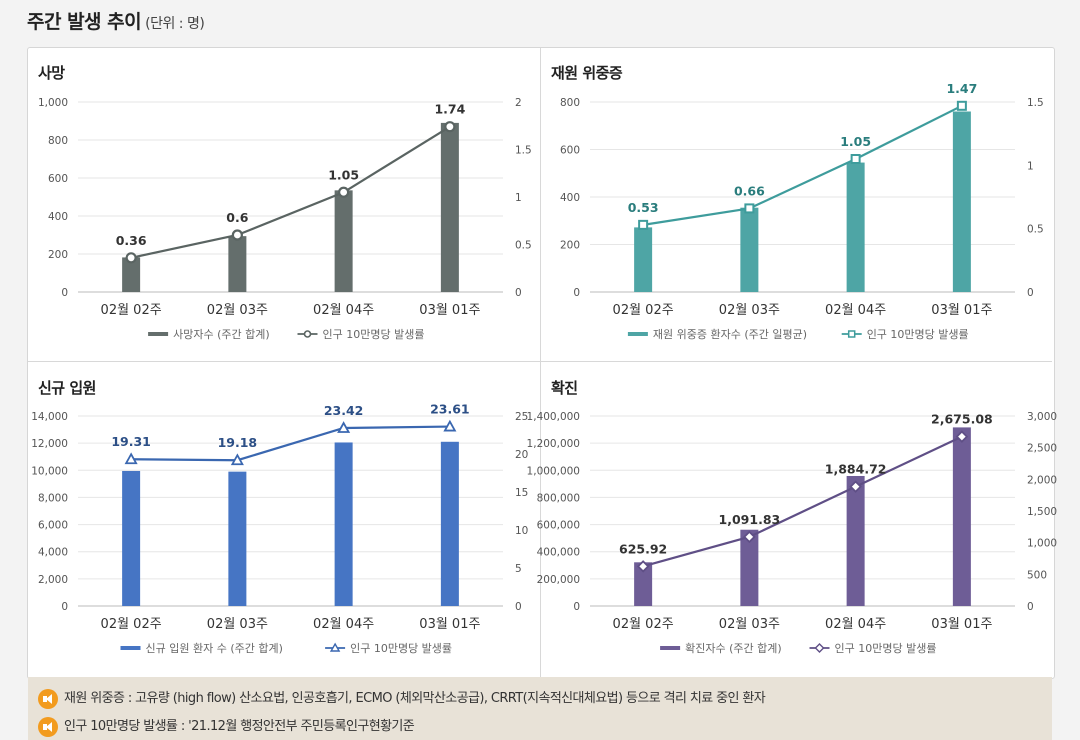 The height and width of the screenshot is (740, 1080). Describe the element at coordinates (643, 207) in the screenshot. I see `data-label: 0.53` at that location.